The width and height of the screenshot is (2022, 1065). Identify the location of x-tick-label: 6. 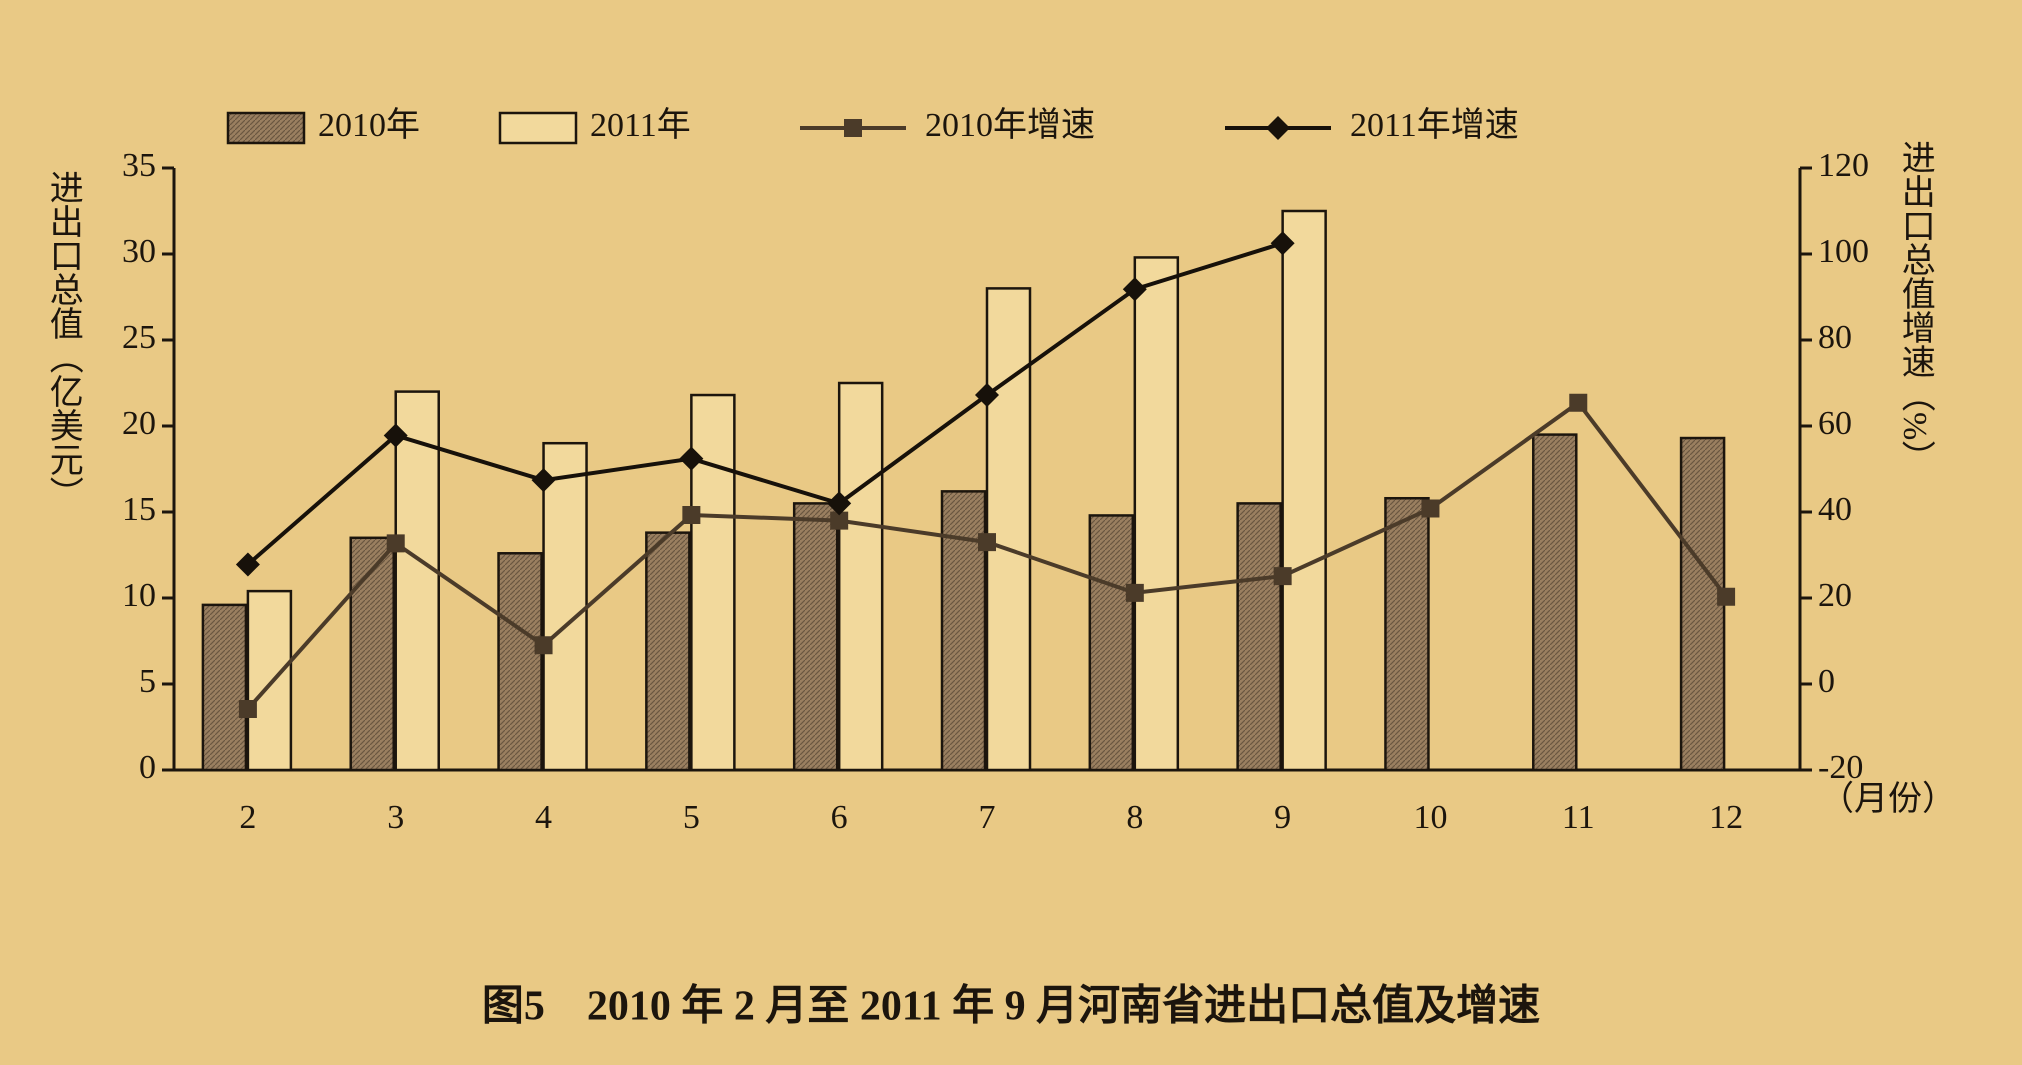
(839, 817).